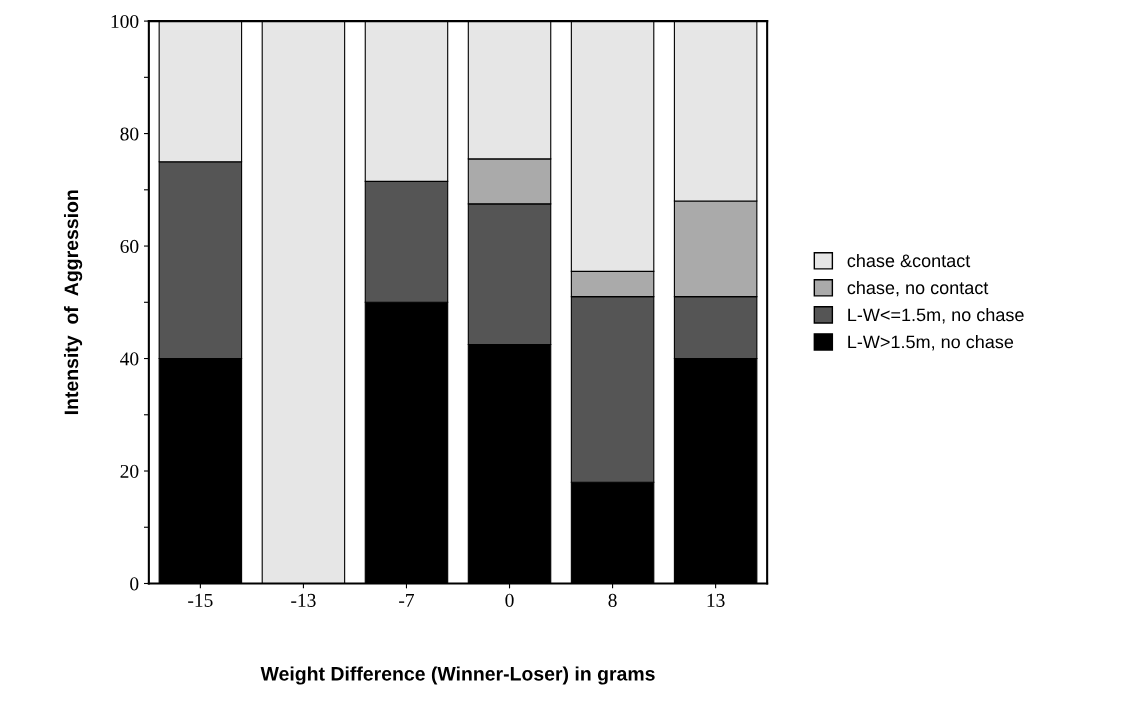 The height and width of the screenshot is (703, 1145). What do you see at coordinates (931, 343) in the screenshot?
I see `legend-label: L-W>1.5m, no chase` at bounding box center [931, 343].